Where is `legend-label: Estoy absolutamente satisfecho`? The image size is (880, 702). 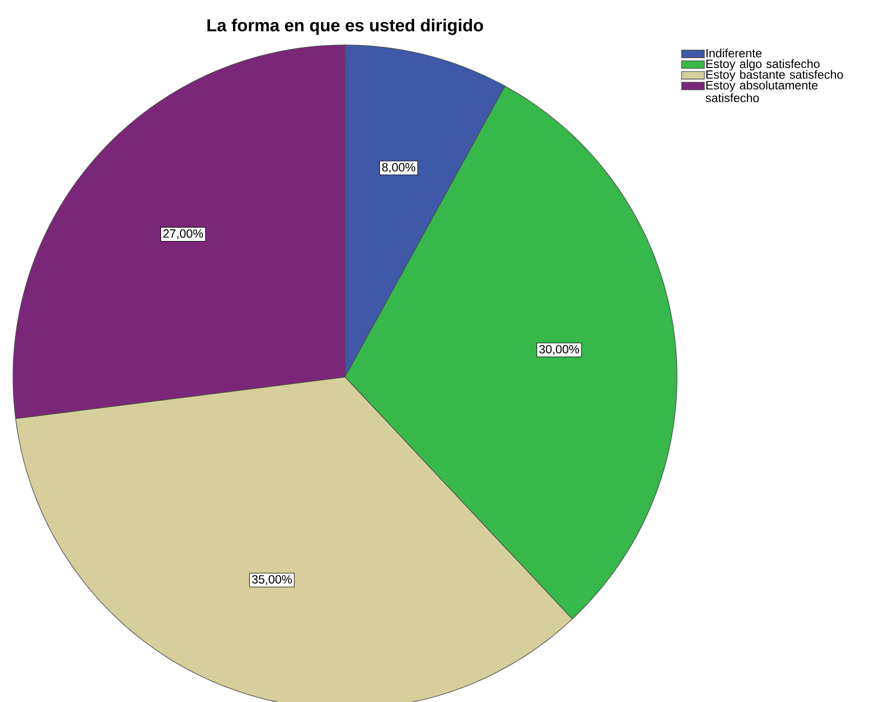
legend-label: Estoy absolutamente satisfecho is located at coordinates (762, 91).